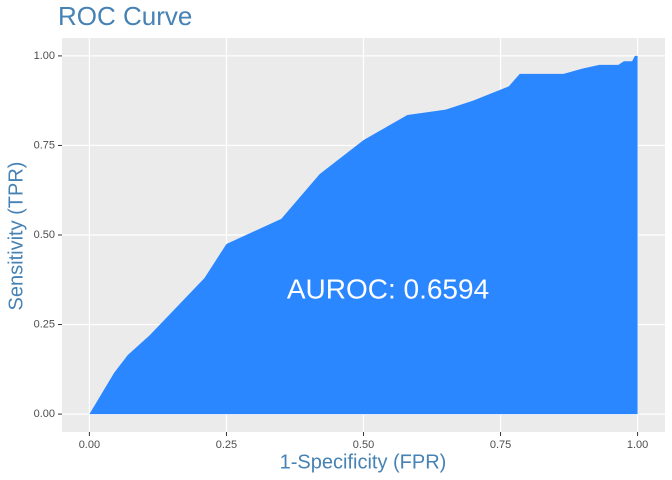 Image resolution: width=672 pixels, height=480 pixels. I want to click on chart-title: ROC Curve, so click(125, 16).